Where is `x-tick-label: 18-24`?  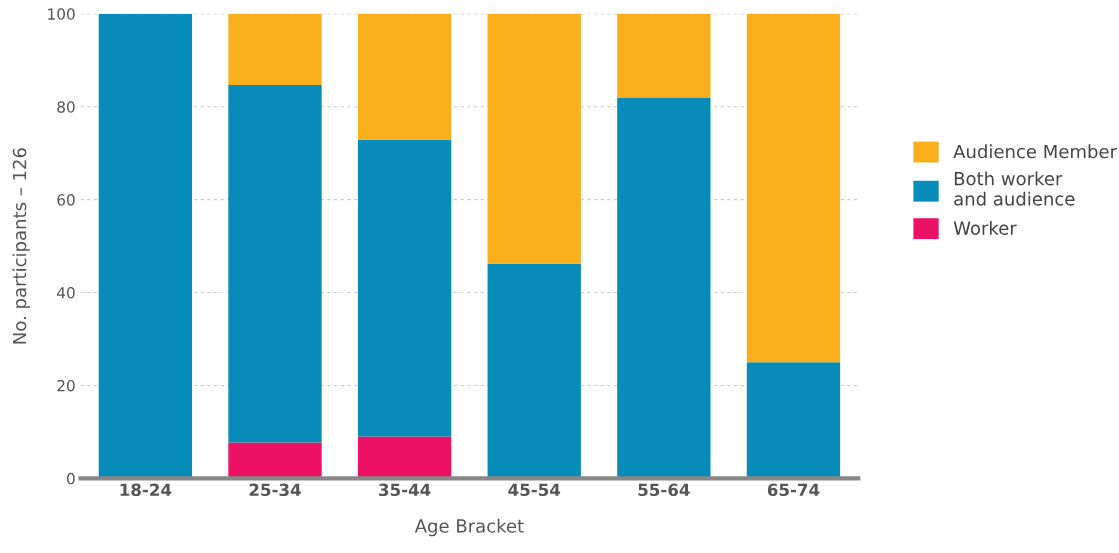 x-tick-label: 18-24 is located at coordinates (146, 490).